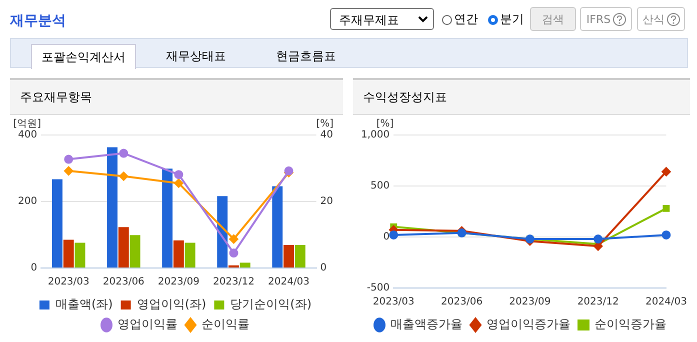 The height and width of the screenshot is (342, 697). I want to click on legend-label: 당기순이익(좌), so click(271, 304).